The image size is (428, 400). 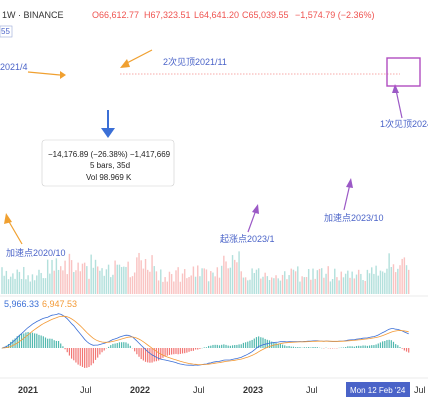 What do you see at coordinates (59, 304) in the screenshot?
I see `macd-dea-label: 6,947.53` at bounding box center [59, 304].